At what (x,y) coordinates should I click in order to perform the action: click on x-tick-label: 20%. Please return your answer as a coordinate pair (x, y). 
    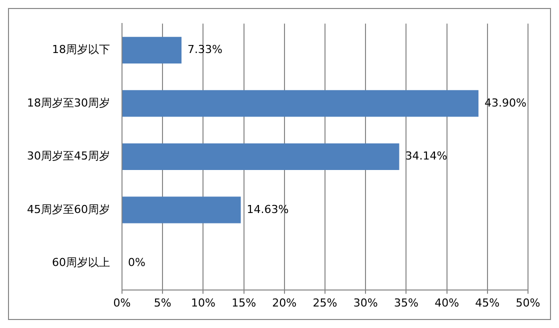
    Looking at the image, I should click on (284, 303).